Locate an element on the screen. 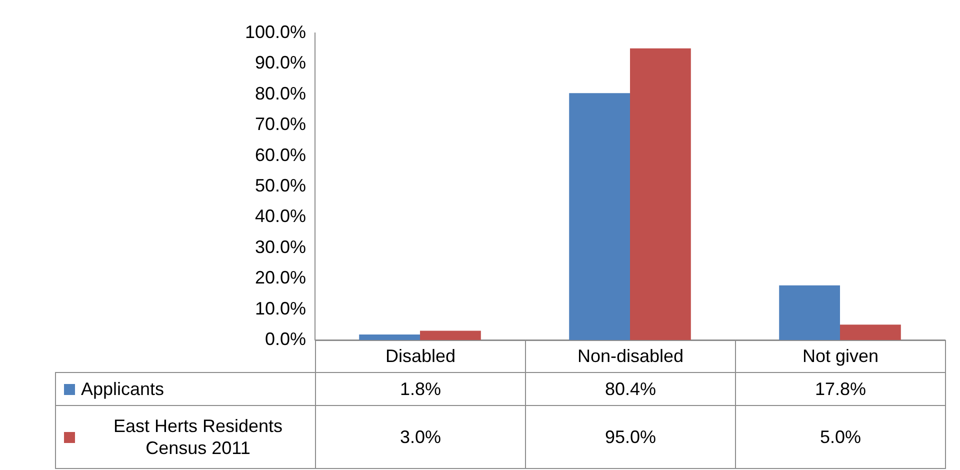 The image size is (960, 470). y-tick-label: 10.0% is located at coordinates (280, 308).